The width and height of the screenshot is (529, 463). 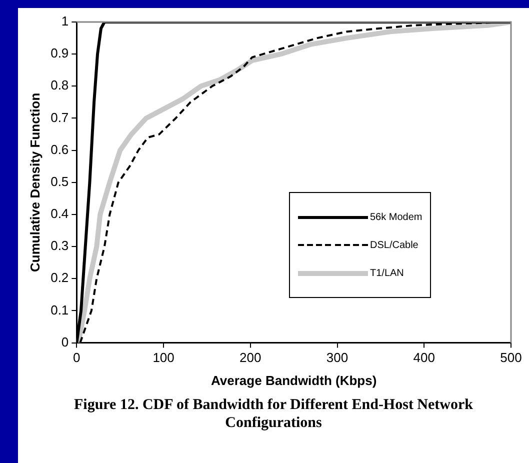 I want to click on y-tick-label: 0.2, so click(x=59, y=278).